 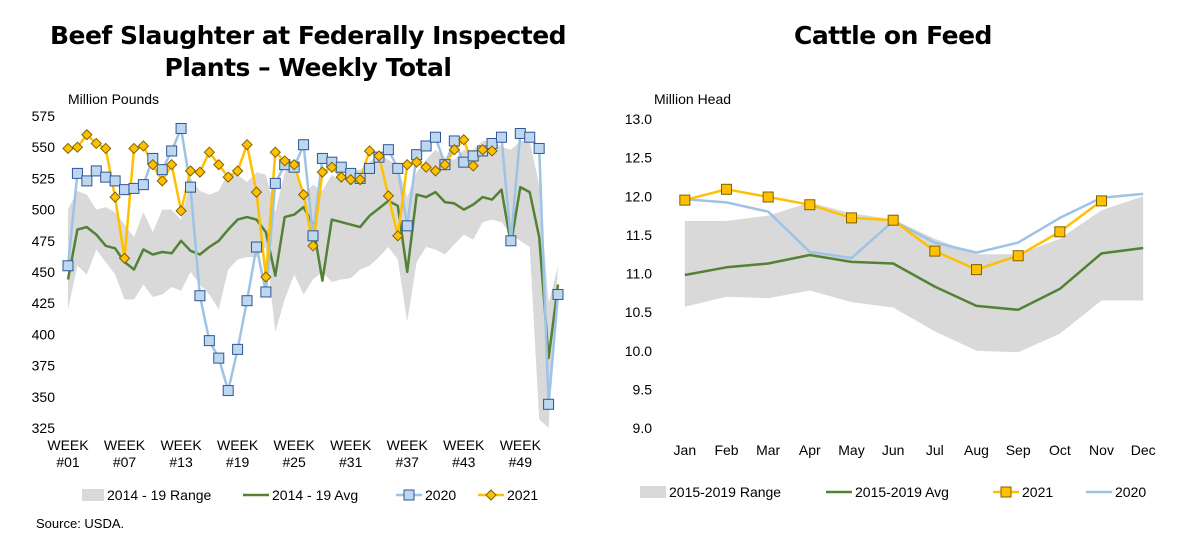 What do you see at coordinates (113, 99) in the screenshot?
I see `chart1-y-unit: Million Pounds` at bounding box center [113, 99].